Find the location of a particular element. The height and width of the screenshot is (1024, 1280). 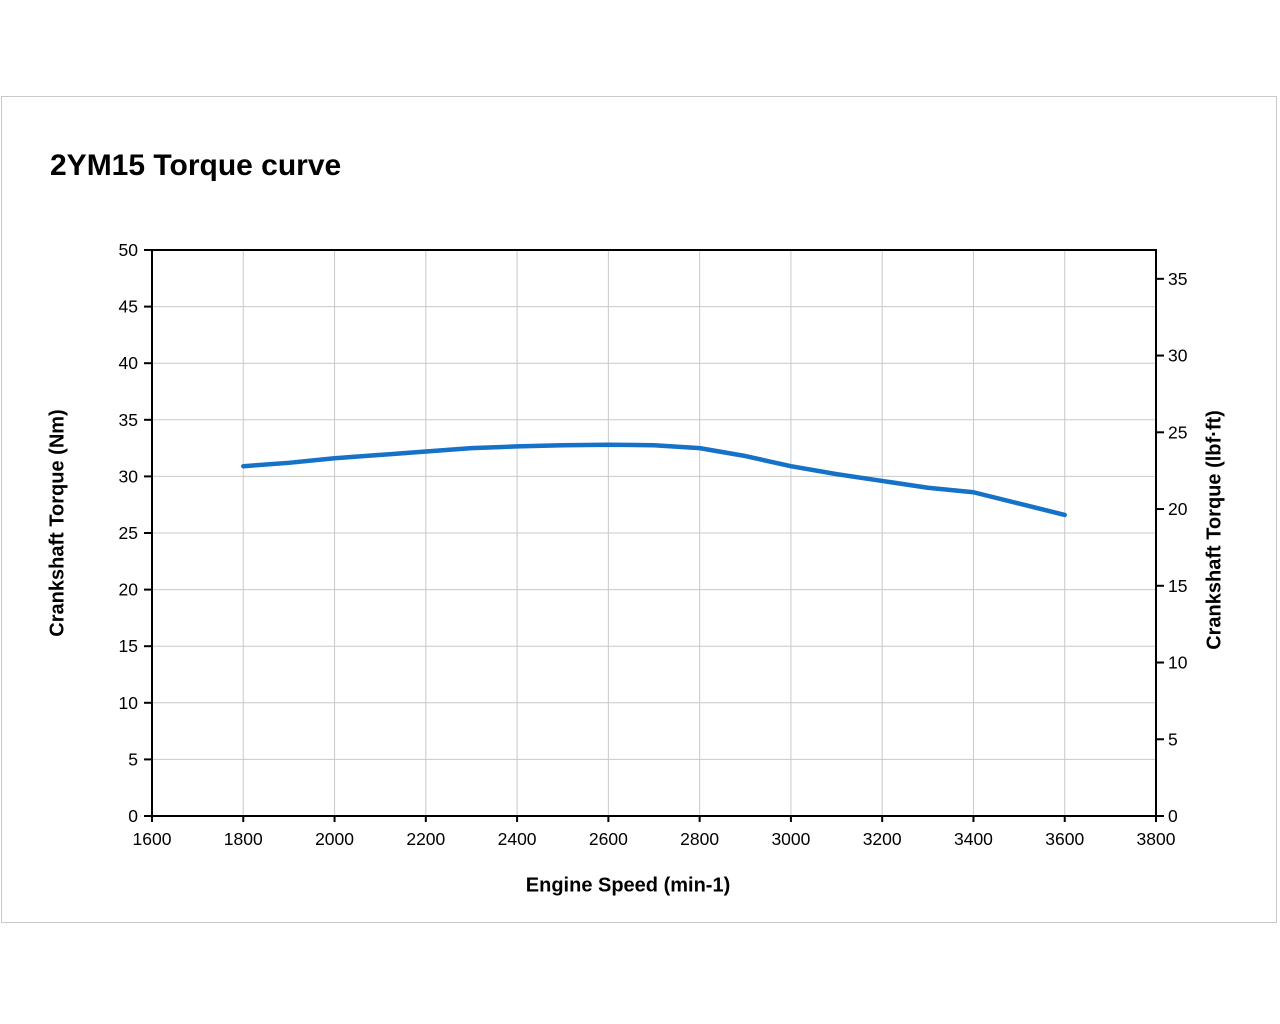

x-axis-title: Engine Speed (min-1) is located at coordinates (628, 885).